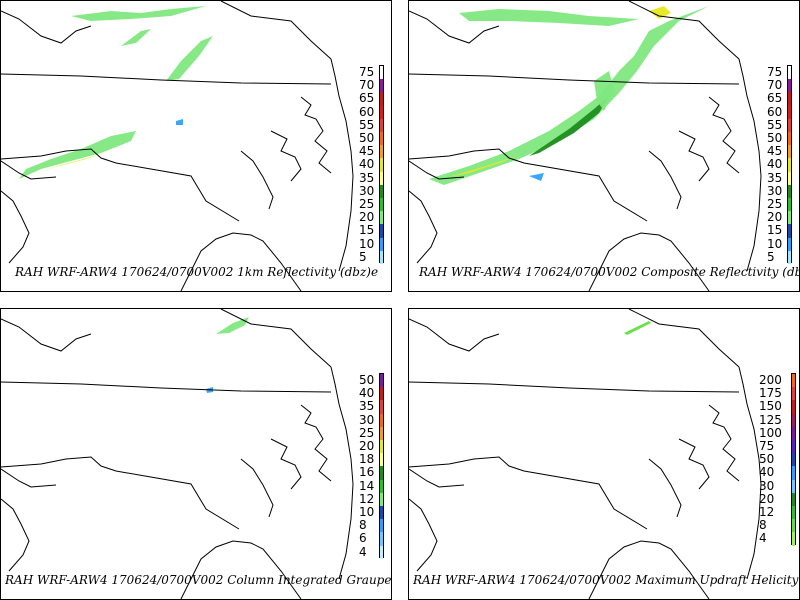  Describe the element at coordinates (775, 138) in the screenshot. I see `legend-label: 50` at that location.